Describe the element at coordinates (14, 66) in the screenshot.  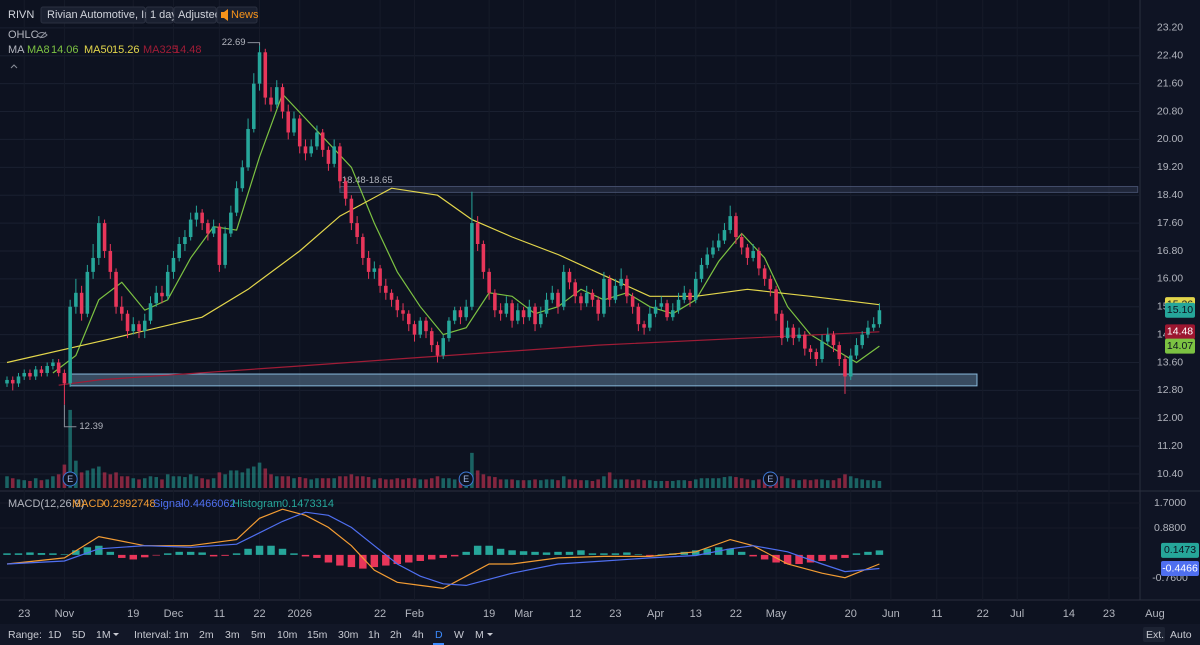
I see `collapse-icon` at that location.